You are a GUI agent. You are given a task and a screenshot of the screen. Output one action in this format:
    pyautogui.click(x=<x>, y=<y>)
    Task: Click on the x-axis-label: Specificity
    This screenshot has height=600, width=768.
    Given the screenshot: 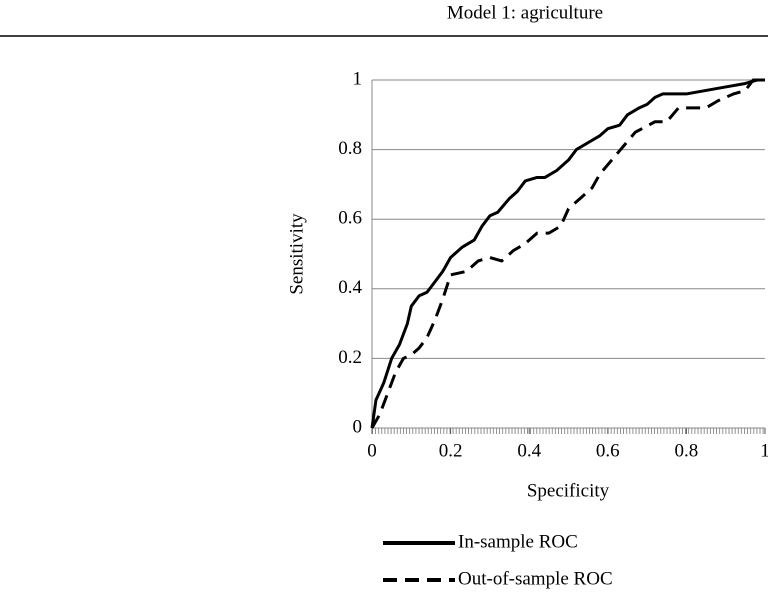 What is the action you would take?
    pyautogui.click(x=568, y=490)
    